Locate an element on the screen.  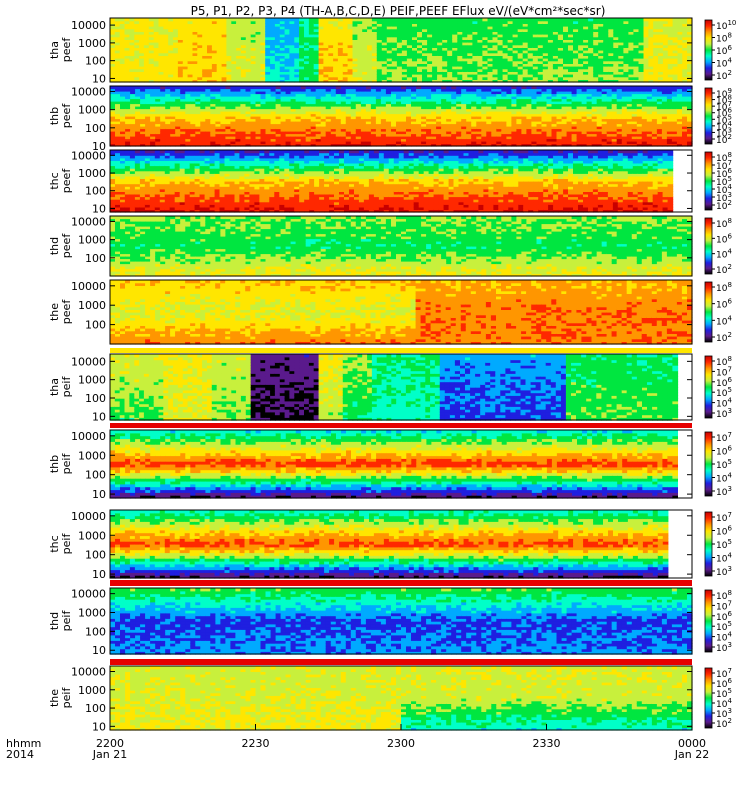
y-axis-label-probe: tha is located at coordinates (54, 50).